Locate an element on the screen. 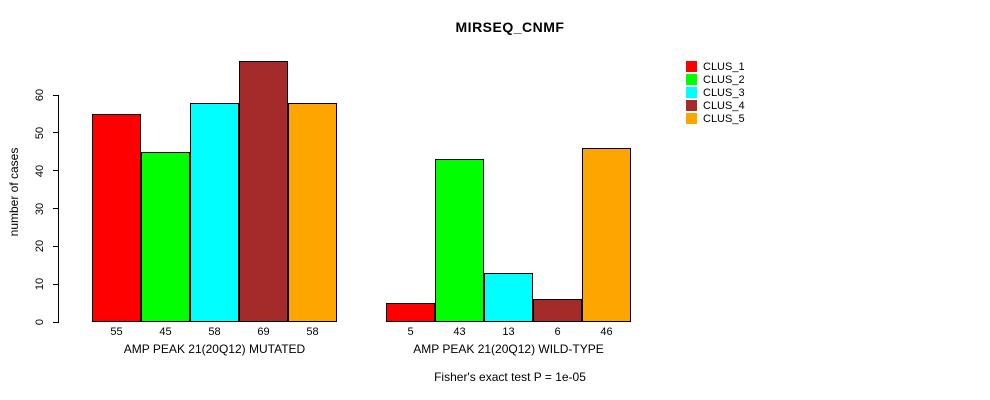 The width and height of the screenshot is (990, 400). bar-value-label: 45 is located at coordinates (165, 332).